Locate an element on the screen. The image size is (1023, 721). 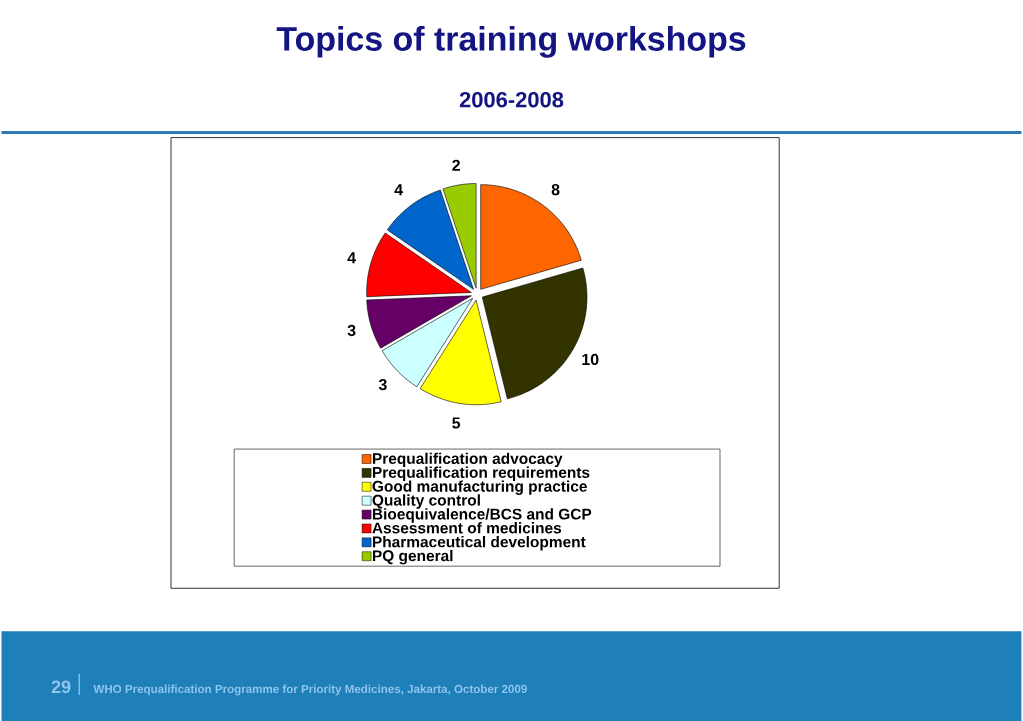
legend-label: Assessment of medicines is located at coordinates (467, 528).